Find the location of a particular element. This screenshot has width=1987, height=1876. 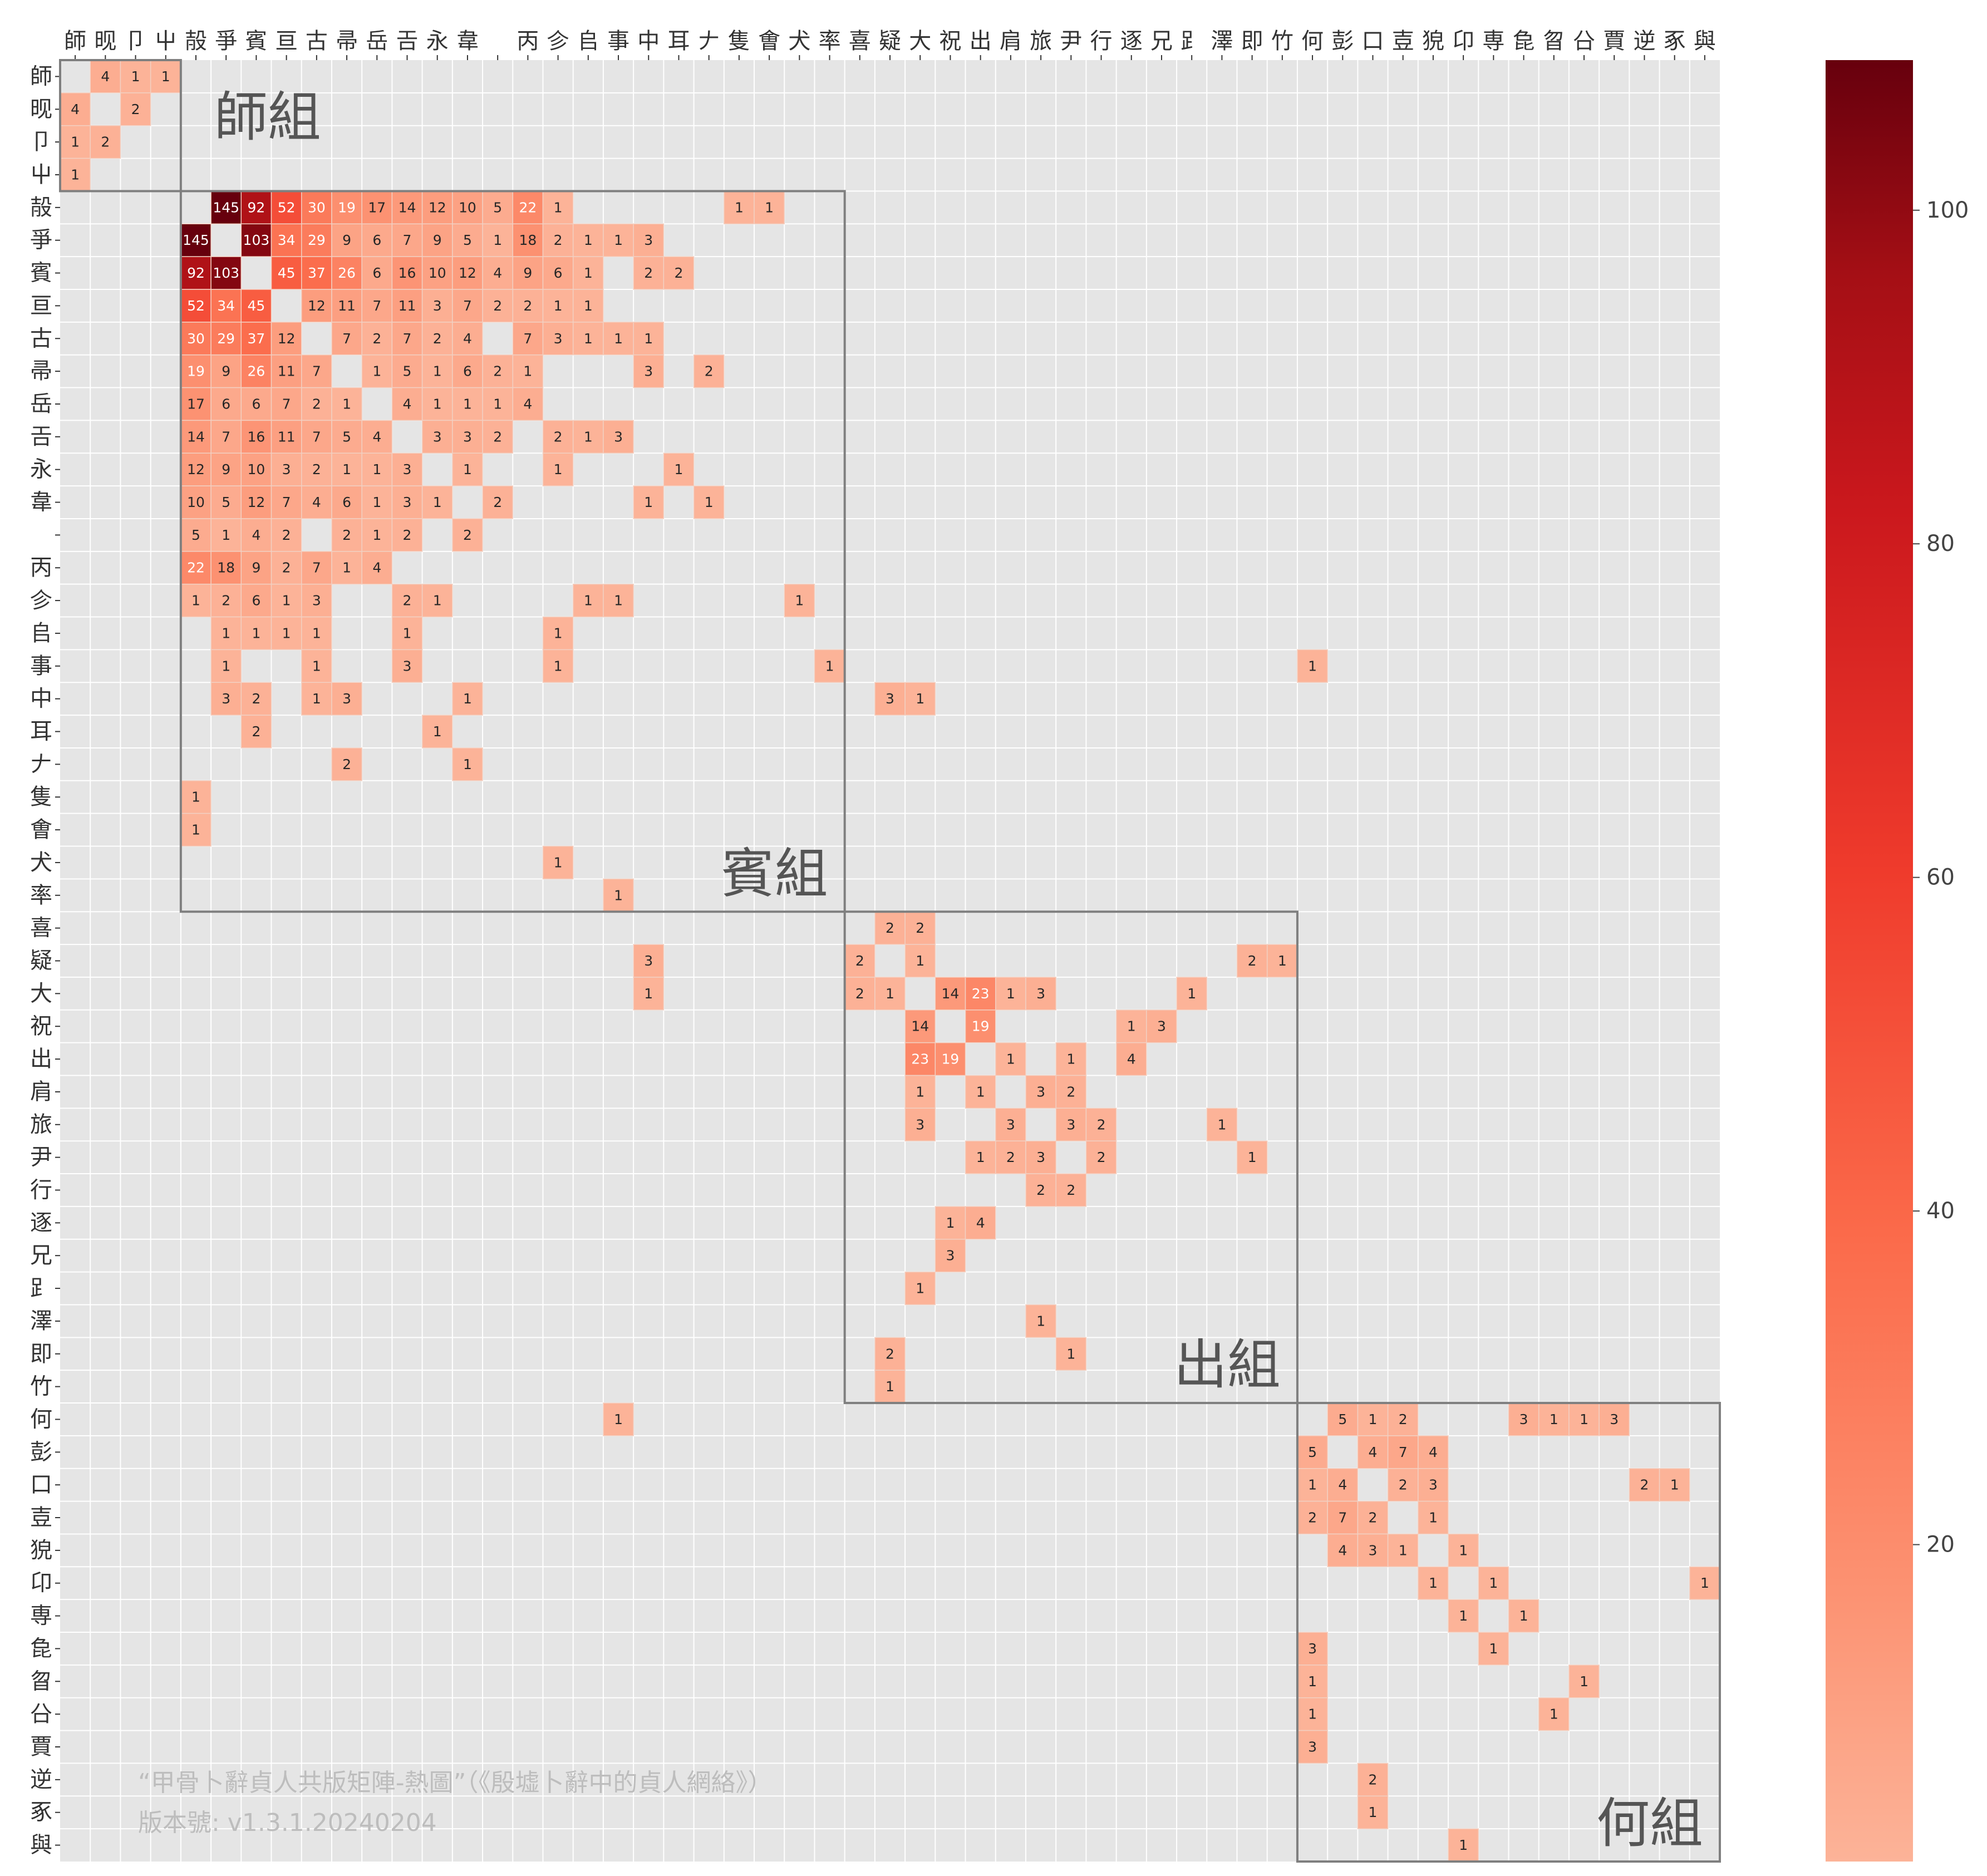

row-label: 澤 is located at coordinates (41, 1321).